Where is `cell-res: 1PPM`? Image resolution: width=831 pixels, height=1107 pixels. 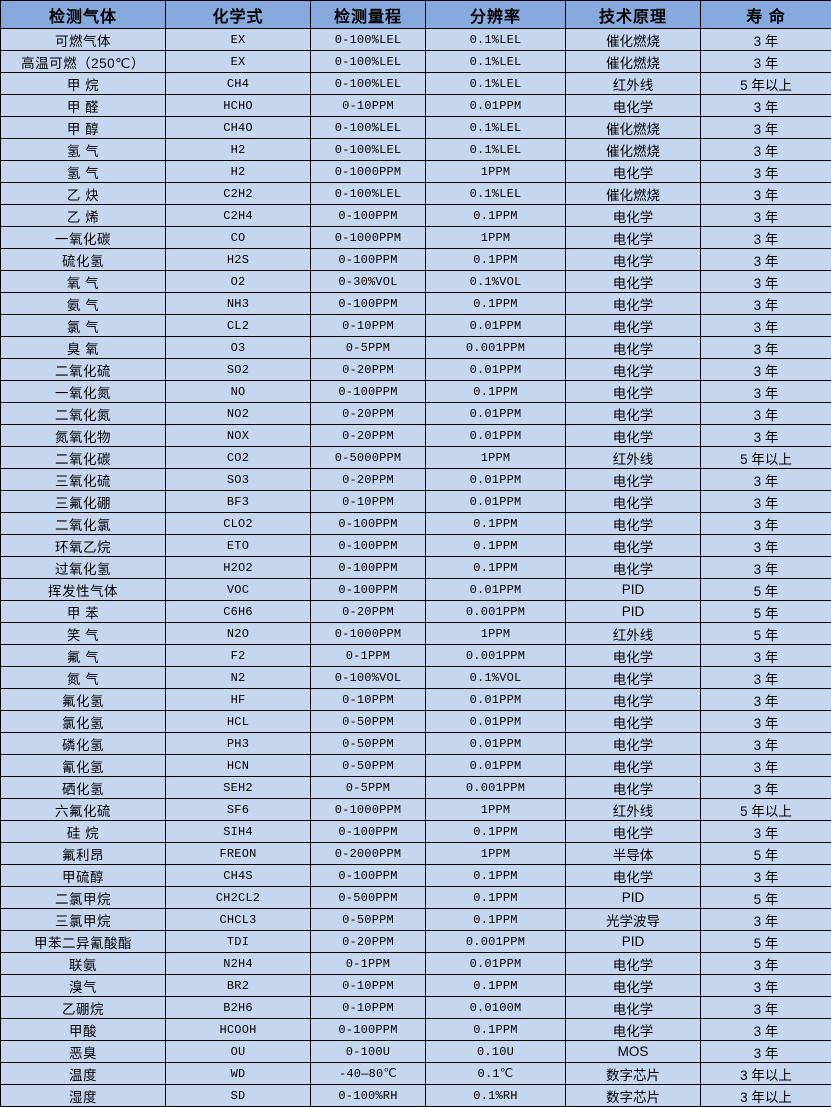
cell-res: 1PPM is located at coordinates (496, 172).